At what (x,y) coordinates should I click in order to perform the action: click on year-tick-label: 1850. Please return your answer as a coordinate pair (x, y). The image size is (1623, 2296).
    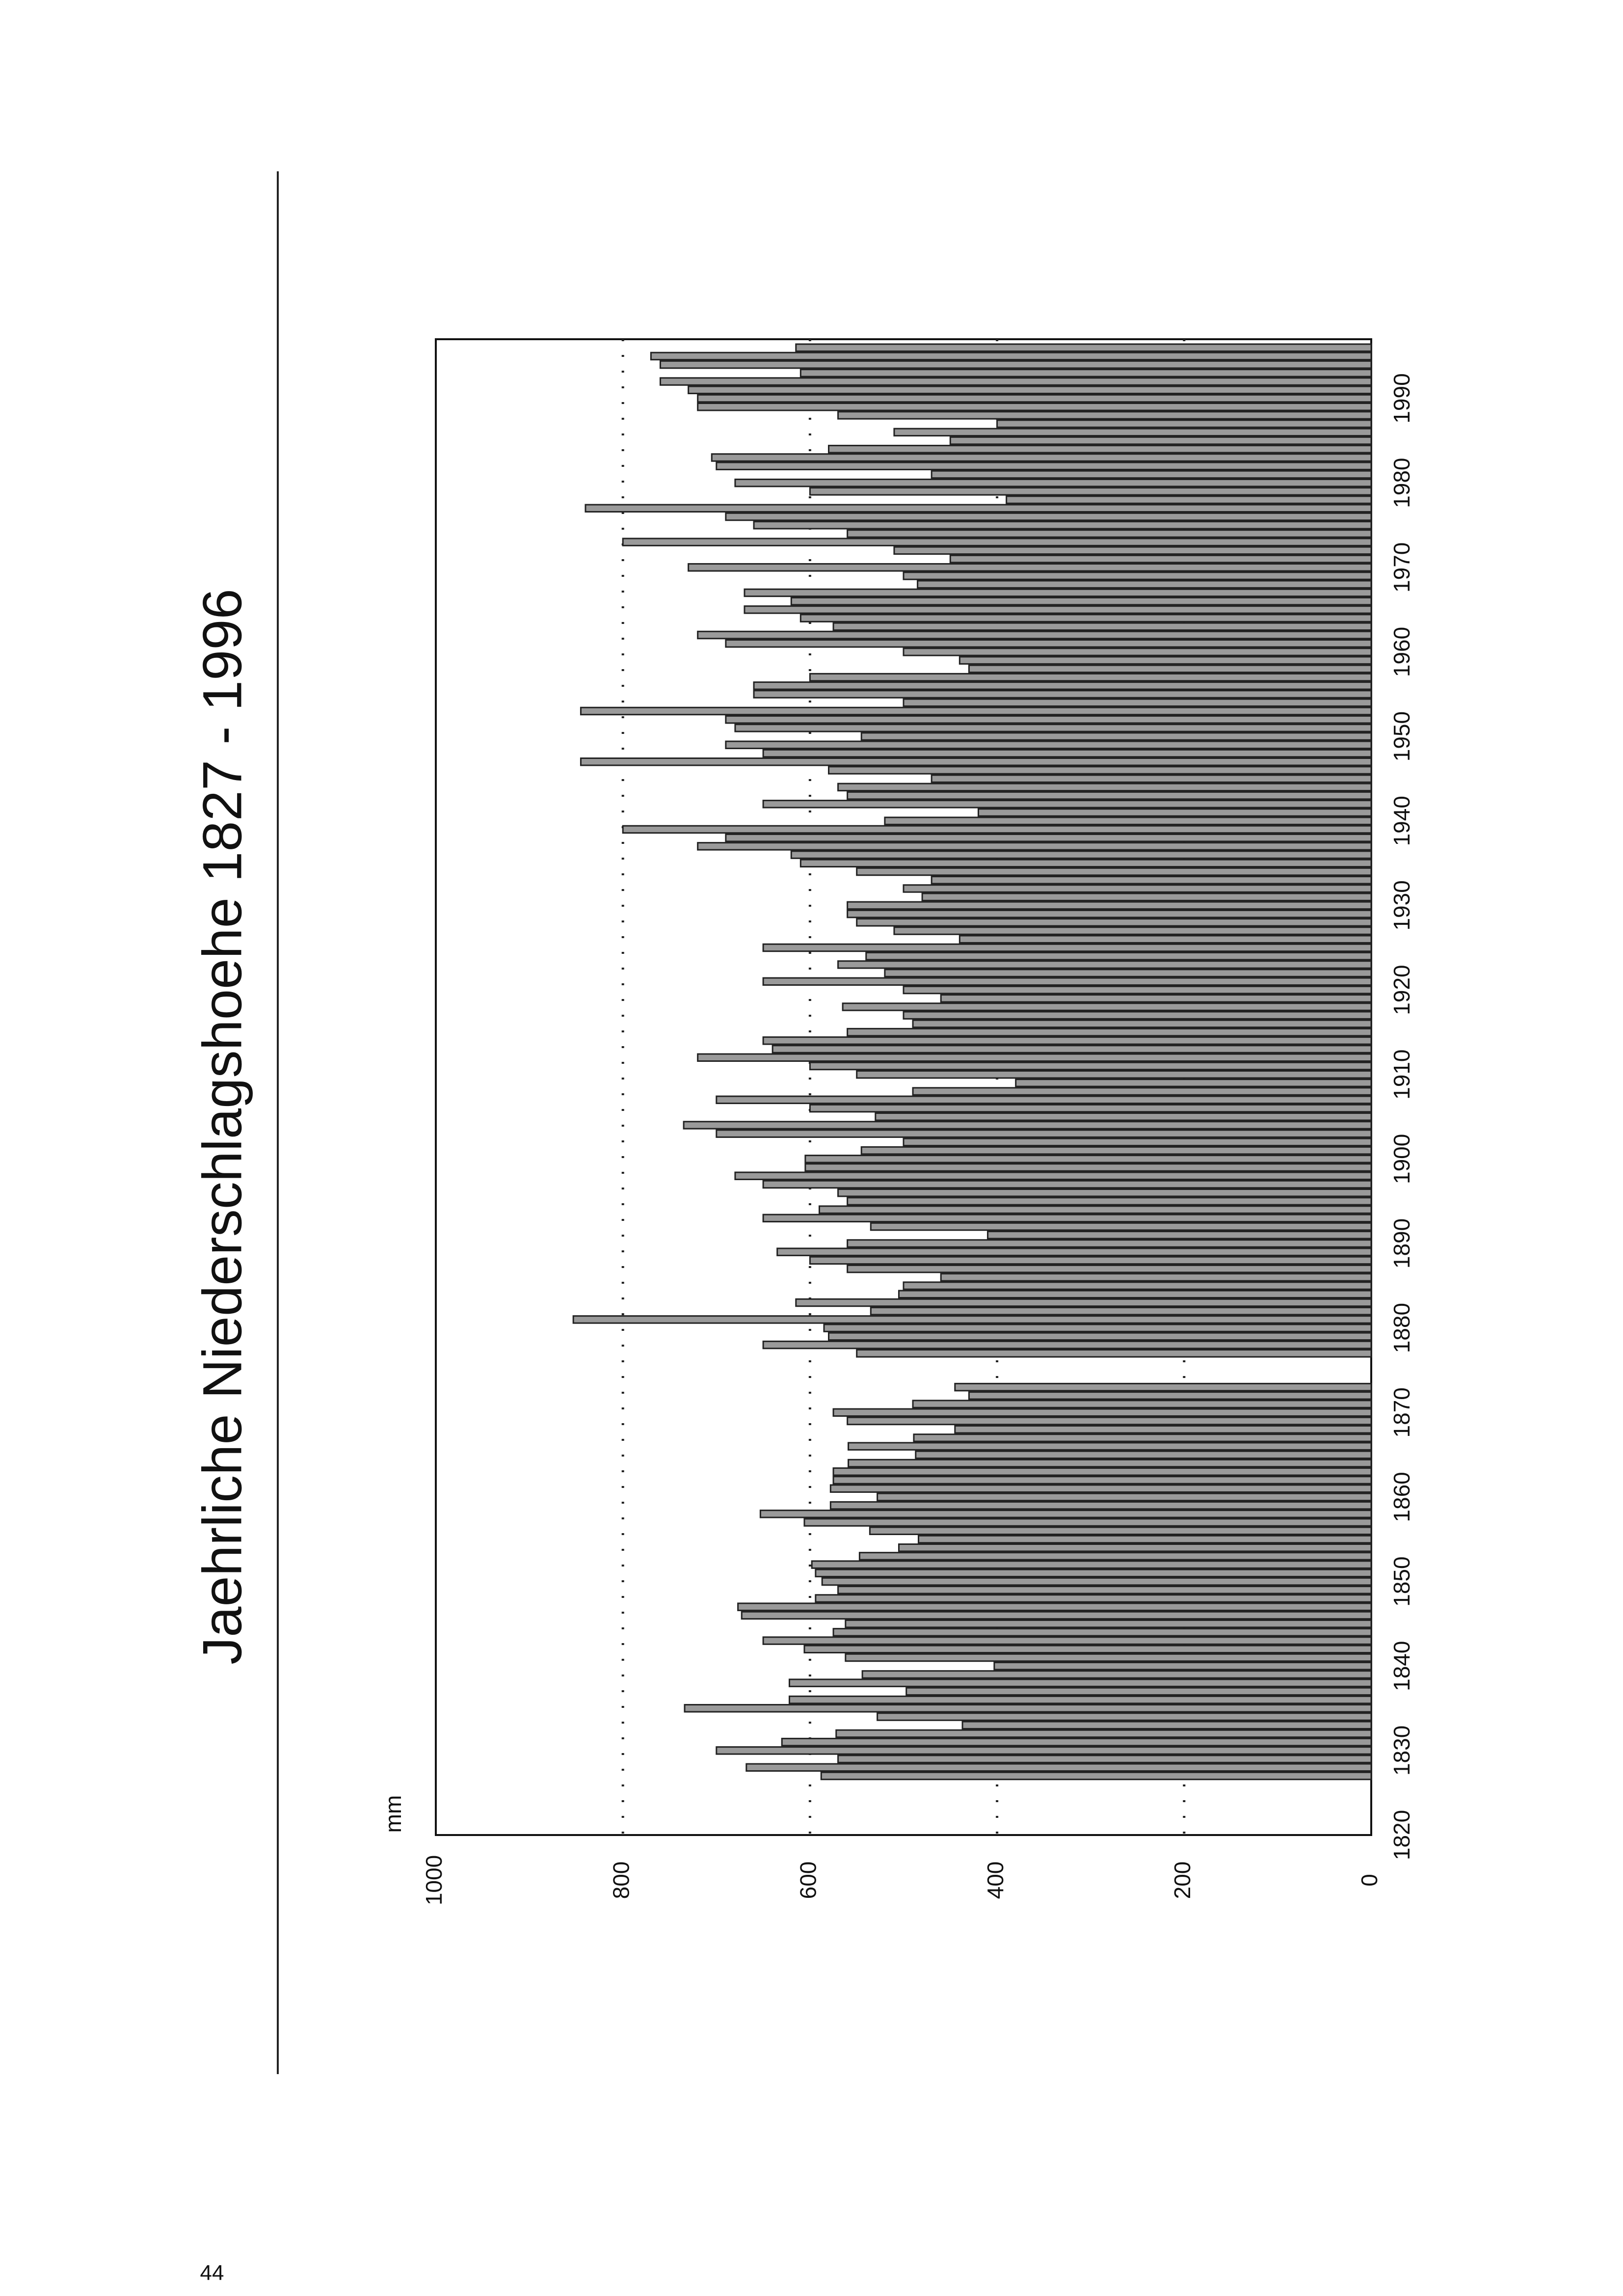
    Looking at the image, I should click on (1401, 1581).